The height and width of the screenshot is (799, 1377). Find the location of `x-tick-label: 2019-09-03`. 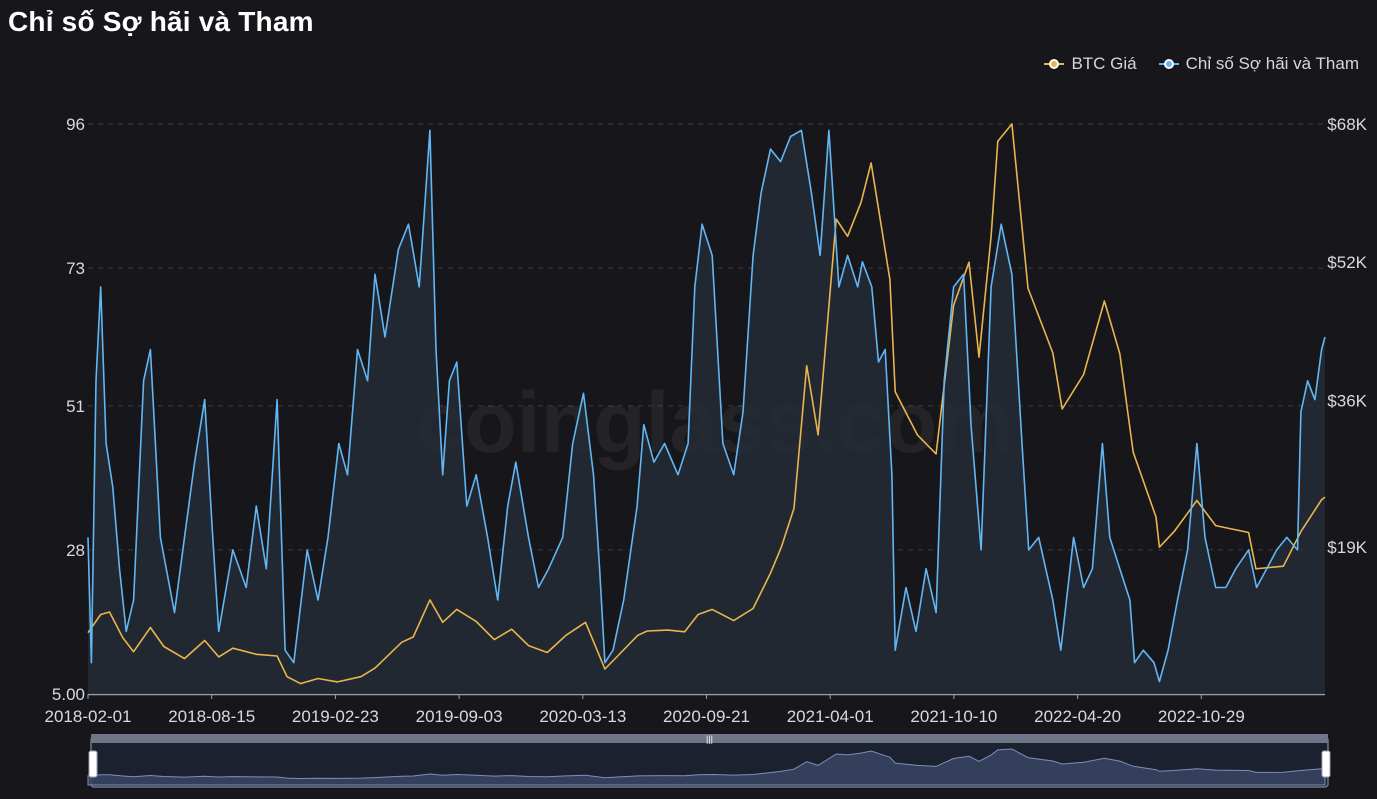

x-tick-label: 2019-09-03 is located at coordinates (459, 716).